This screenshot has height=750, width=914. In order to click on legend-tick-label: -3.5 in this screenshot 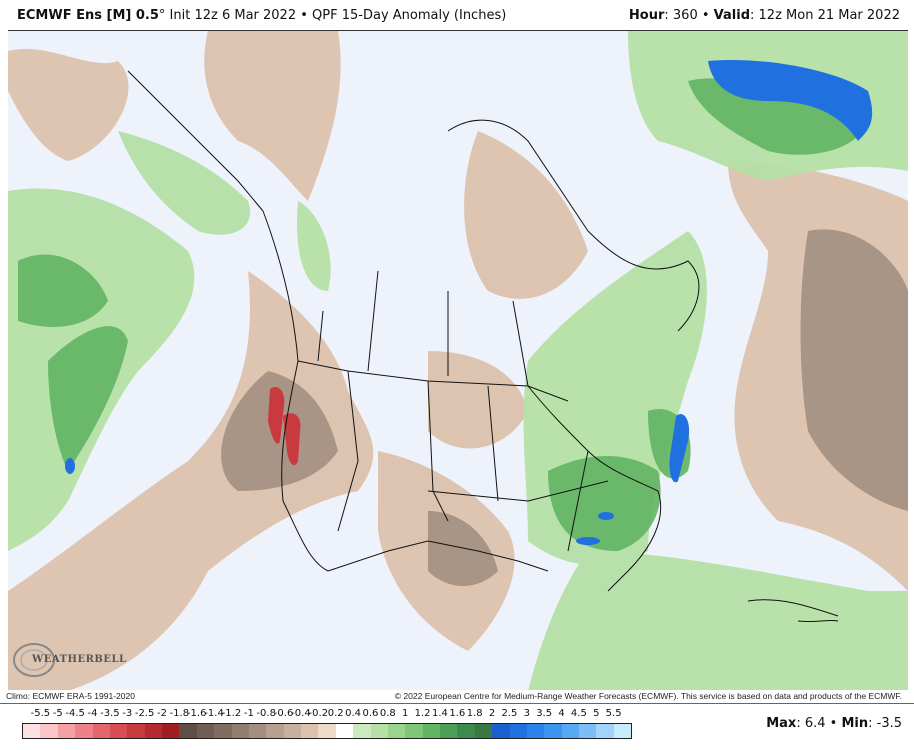, I will do `click(110, 713)`.